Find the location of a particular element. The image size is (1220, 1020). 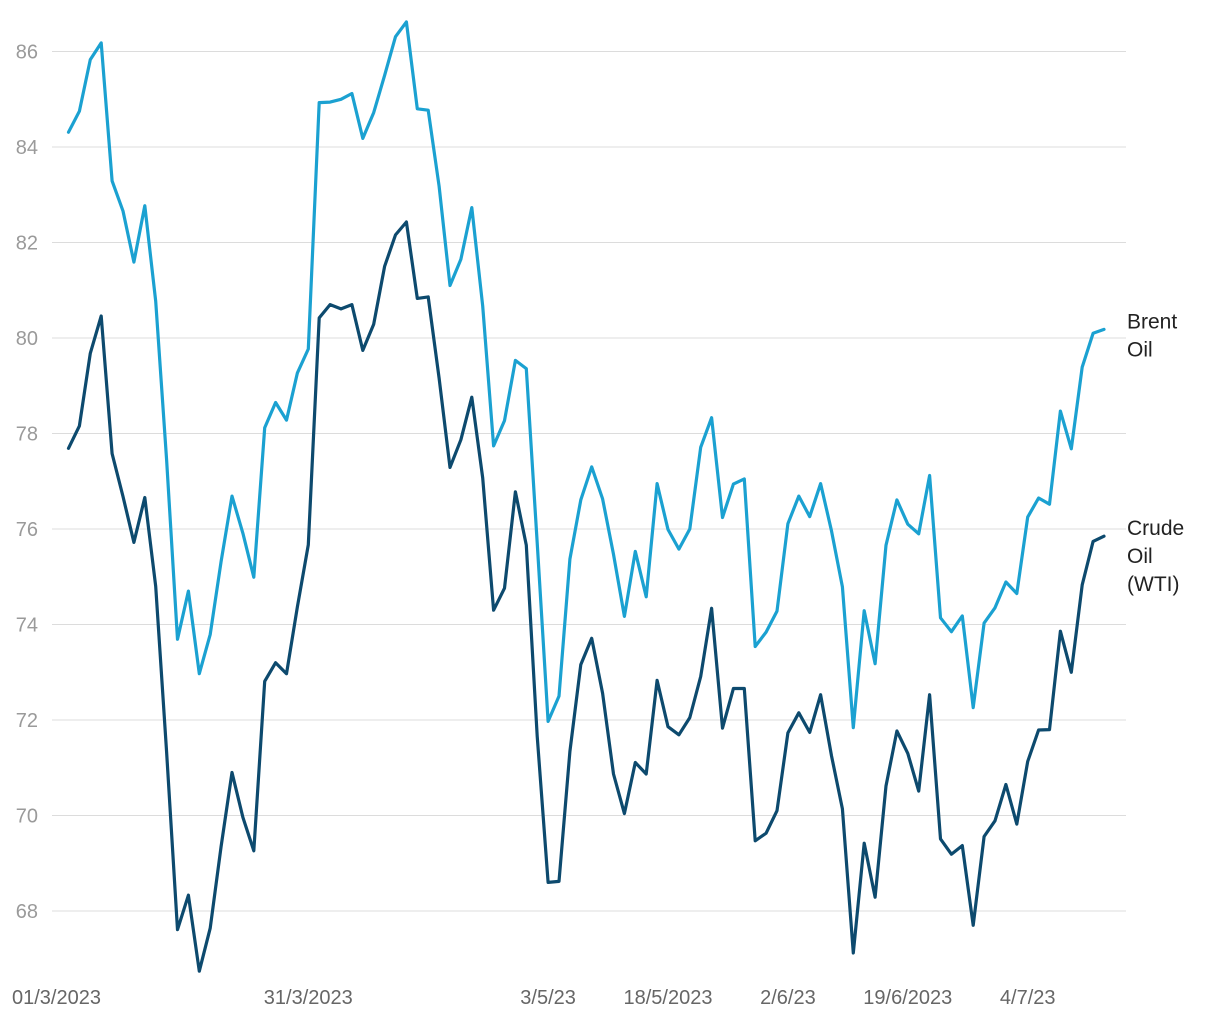

x-tick-label: 31/3/2023 is located at coordinates (308, 998).